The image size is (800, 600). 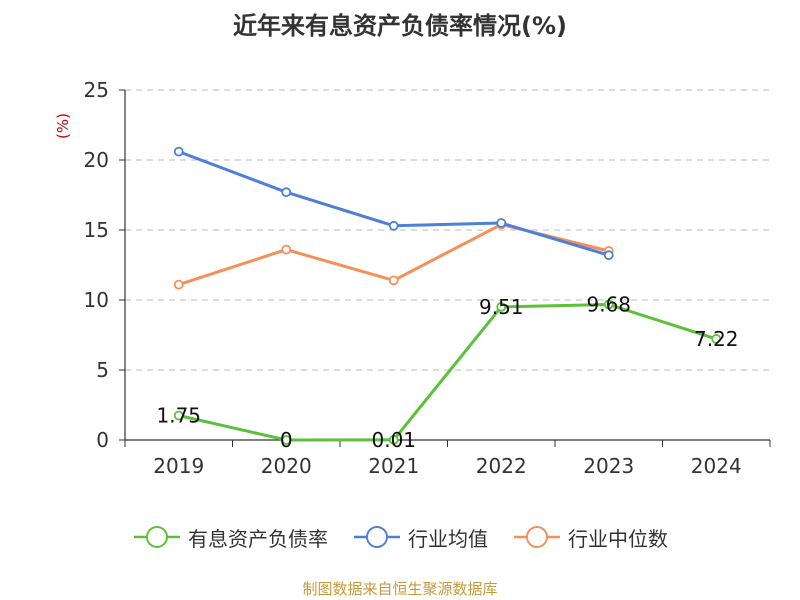 What do you see at coordinates (716, 466) in the screenshot?
I see `x-tick-label: 2024` at bounding box center [716, 466].